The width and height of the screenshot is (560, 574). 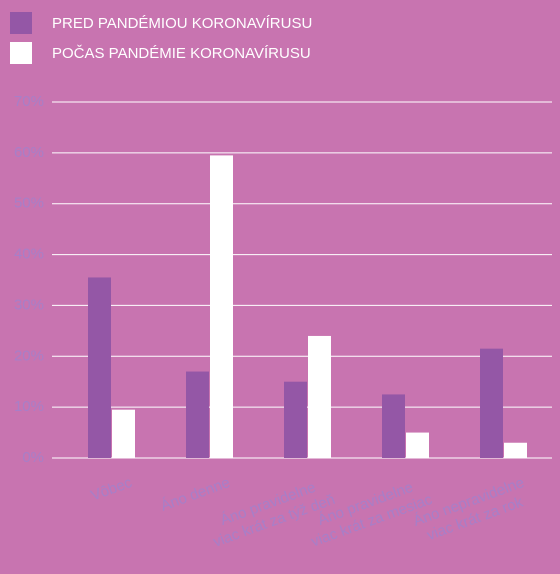 What do you see at coordinates (181, 53) in the screenshot?
I see `legend-label: POČAS PANDÉMIE KORONAVÍRUSU` at bounding box center [181, 53].